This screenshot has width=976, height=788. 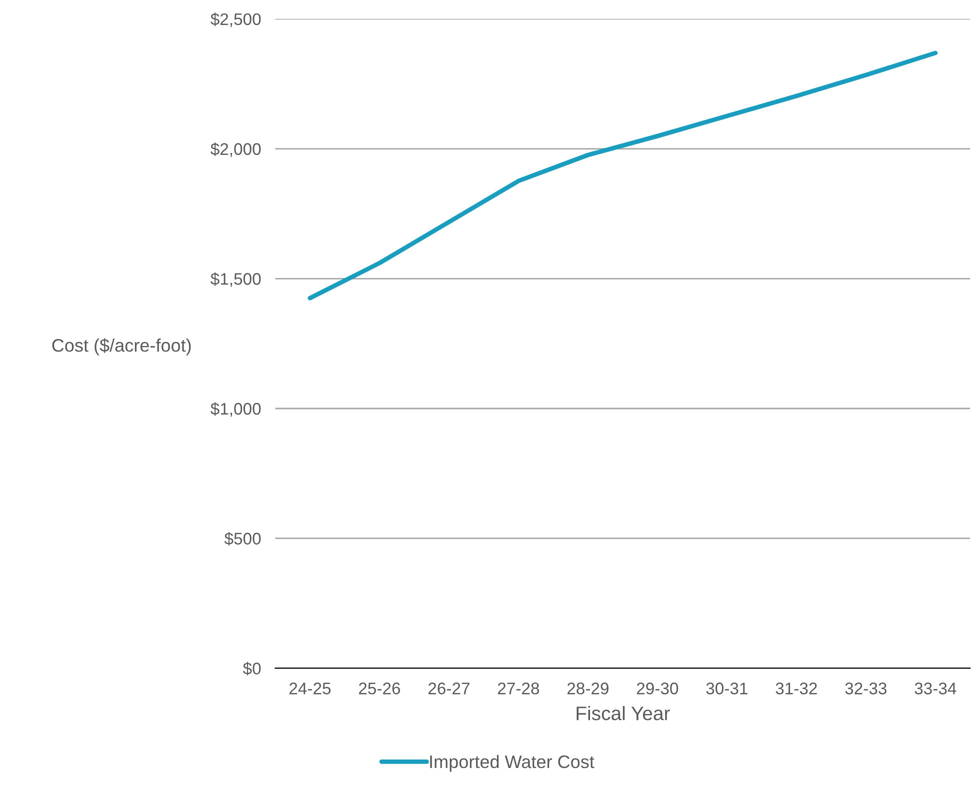 I want to click on x-tick-label: 24-25, so click(x=310, y=688).